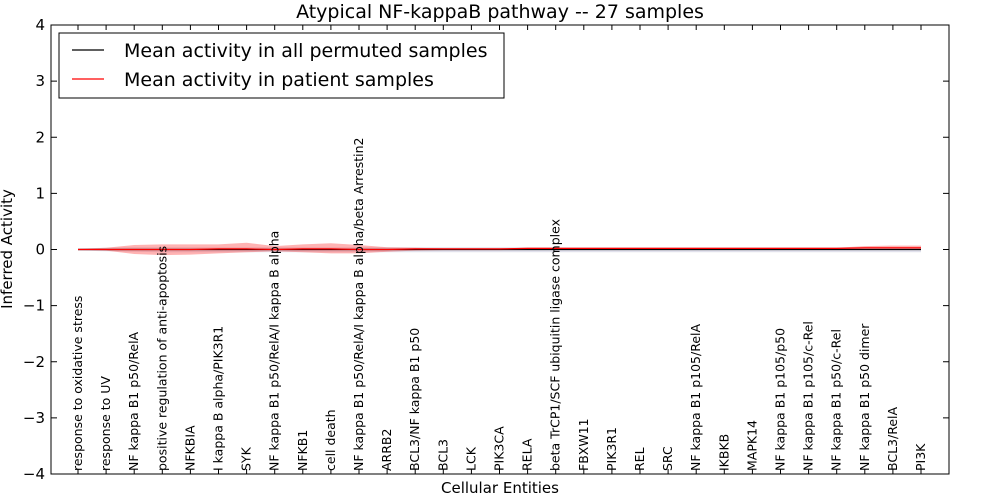 The width and height of the screenshot is (1000, 500). I want to click on legend-box, so click(281, 65).